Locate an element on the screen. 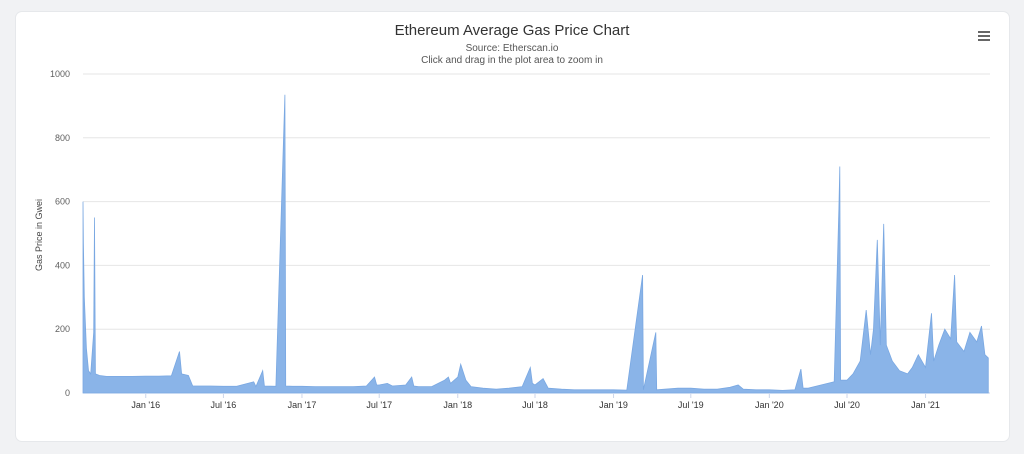 The image size is (1024, 454). x-tick-label: Jul '18 is located at coordinates (535, 405).